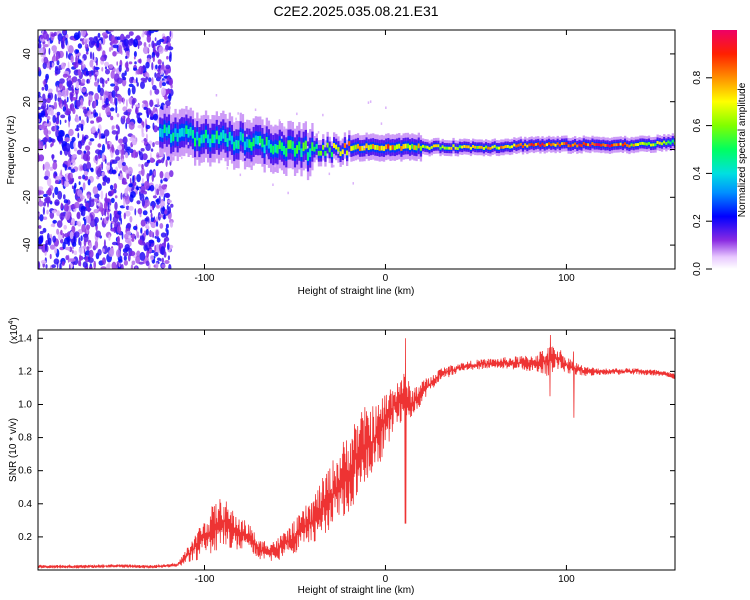  What do you see at coordinates (386, 278) in the screenshot?
I see `spectrogram-x-tick-label: 0` at bounding box center [386, 278].